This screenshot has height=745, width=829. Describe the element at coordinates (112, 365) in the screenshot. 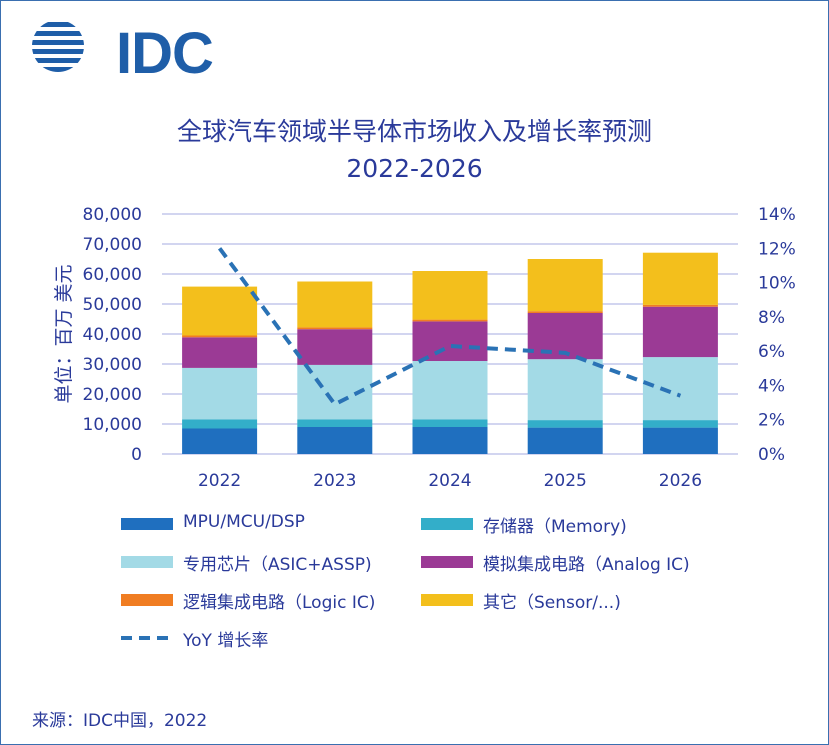

I see `y-tick-label: 30,000` at that location.